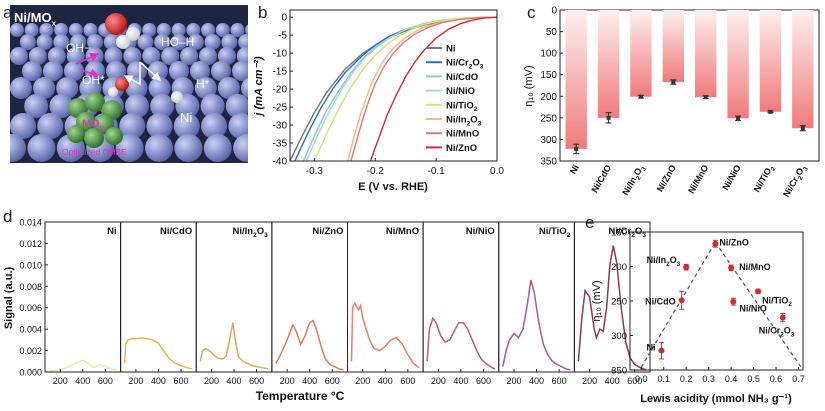 This screenshot has height=411, width=825. Describe the element at coordinates (30, 308) in the screenshot. I see `y-tick-label: 0.006` at that location.